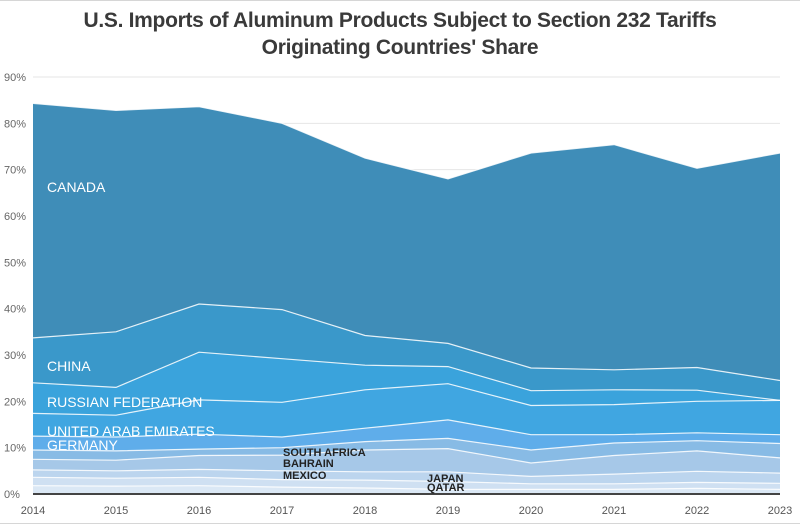  I want to click on series-label-china: CHINA, so click(69, 366).